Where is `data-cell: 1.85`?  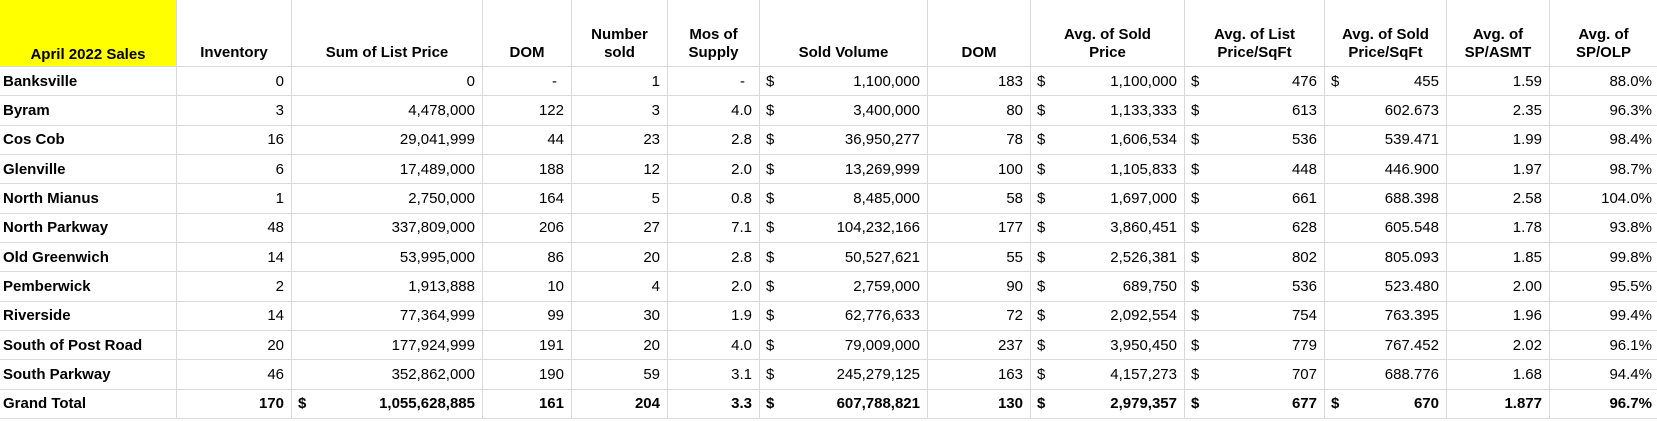 data-cell: 1.85 is located at coordinates (1498, 257).